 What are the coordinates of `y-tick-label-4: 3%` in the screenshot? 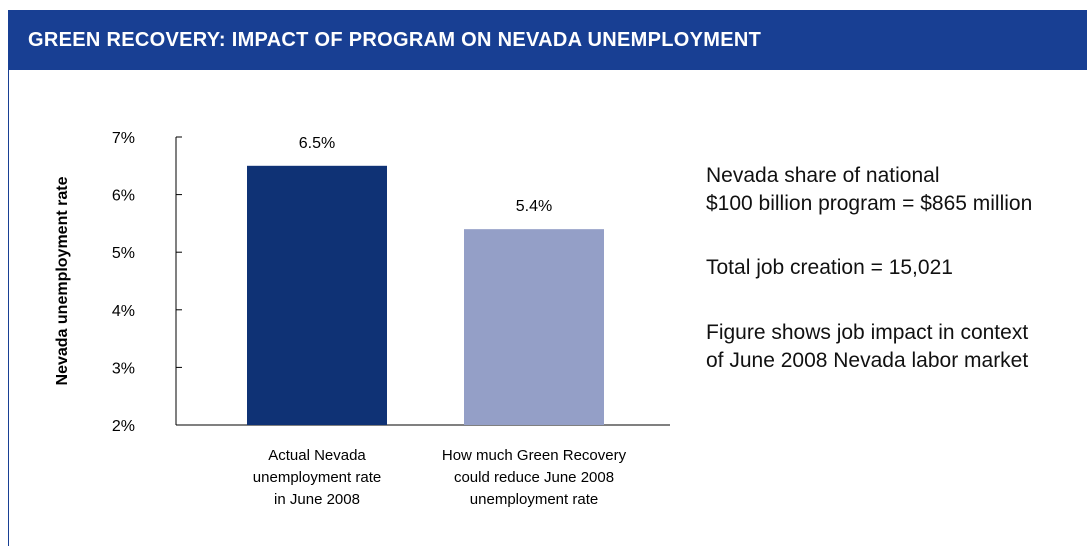 It's located at (123, 368).